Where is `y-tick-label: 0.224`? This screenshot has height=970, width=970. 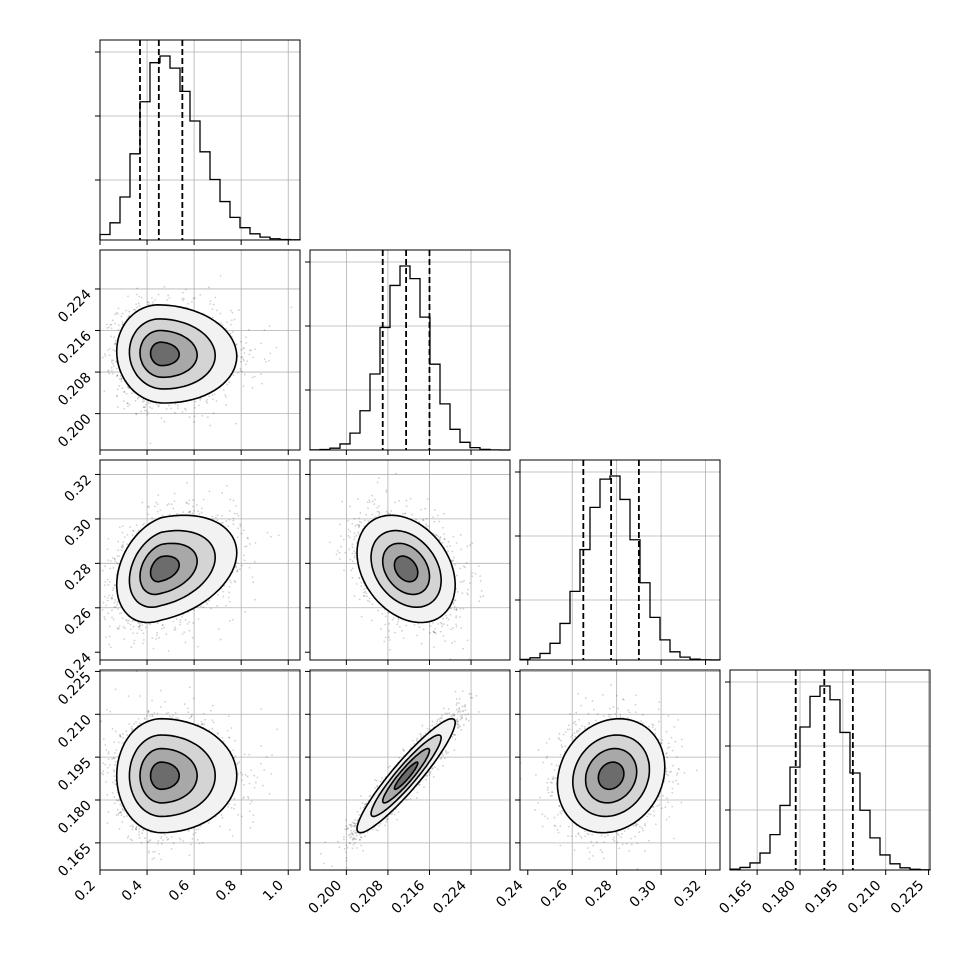 y-tick-label: 0.224 is located at coordinates (75, 306).